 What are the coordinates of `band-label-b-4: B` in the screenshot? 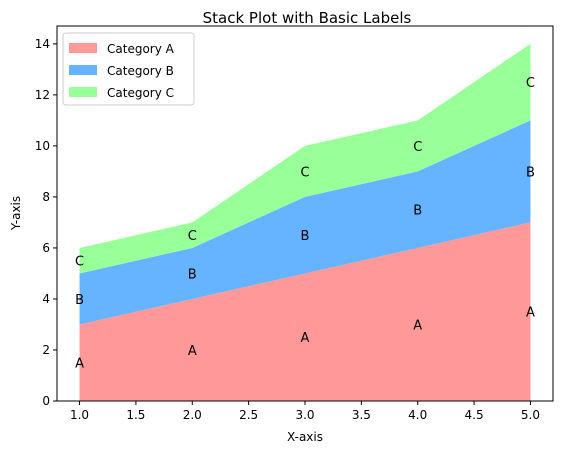 It's located at (417, 211).